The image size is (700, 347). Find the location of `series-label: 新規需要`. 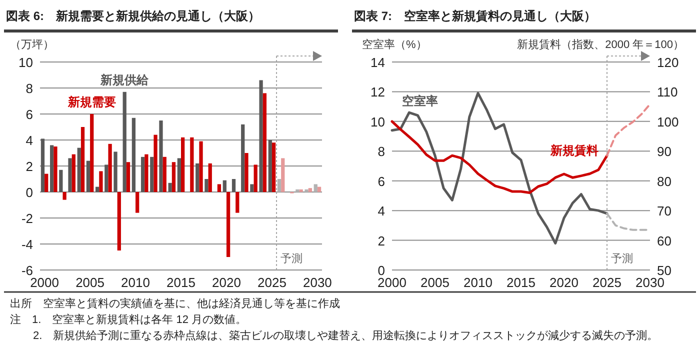

series-label: 新規需要 is located at coordinates (91, 102).